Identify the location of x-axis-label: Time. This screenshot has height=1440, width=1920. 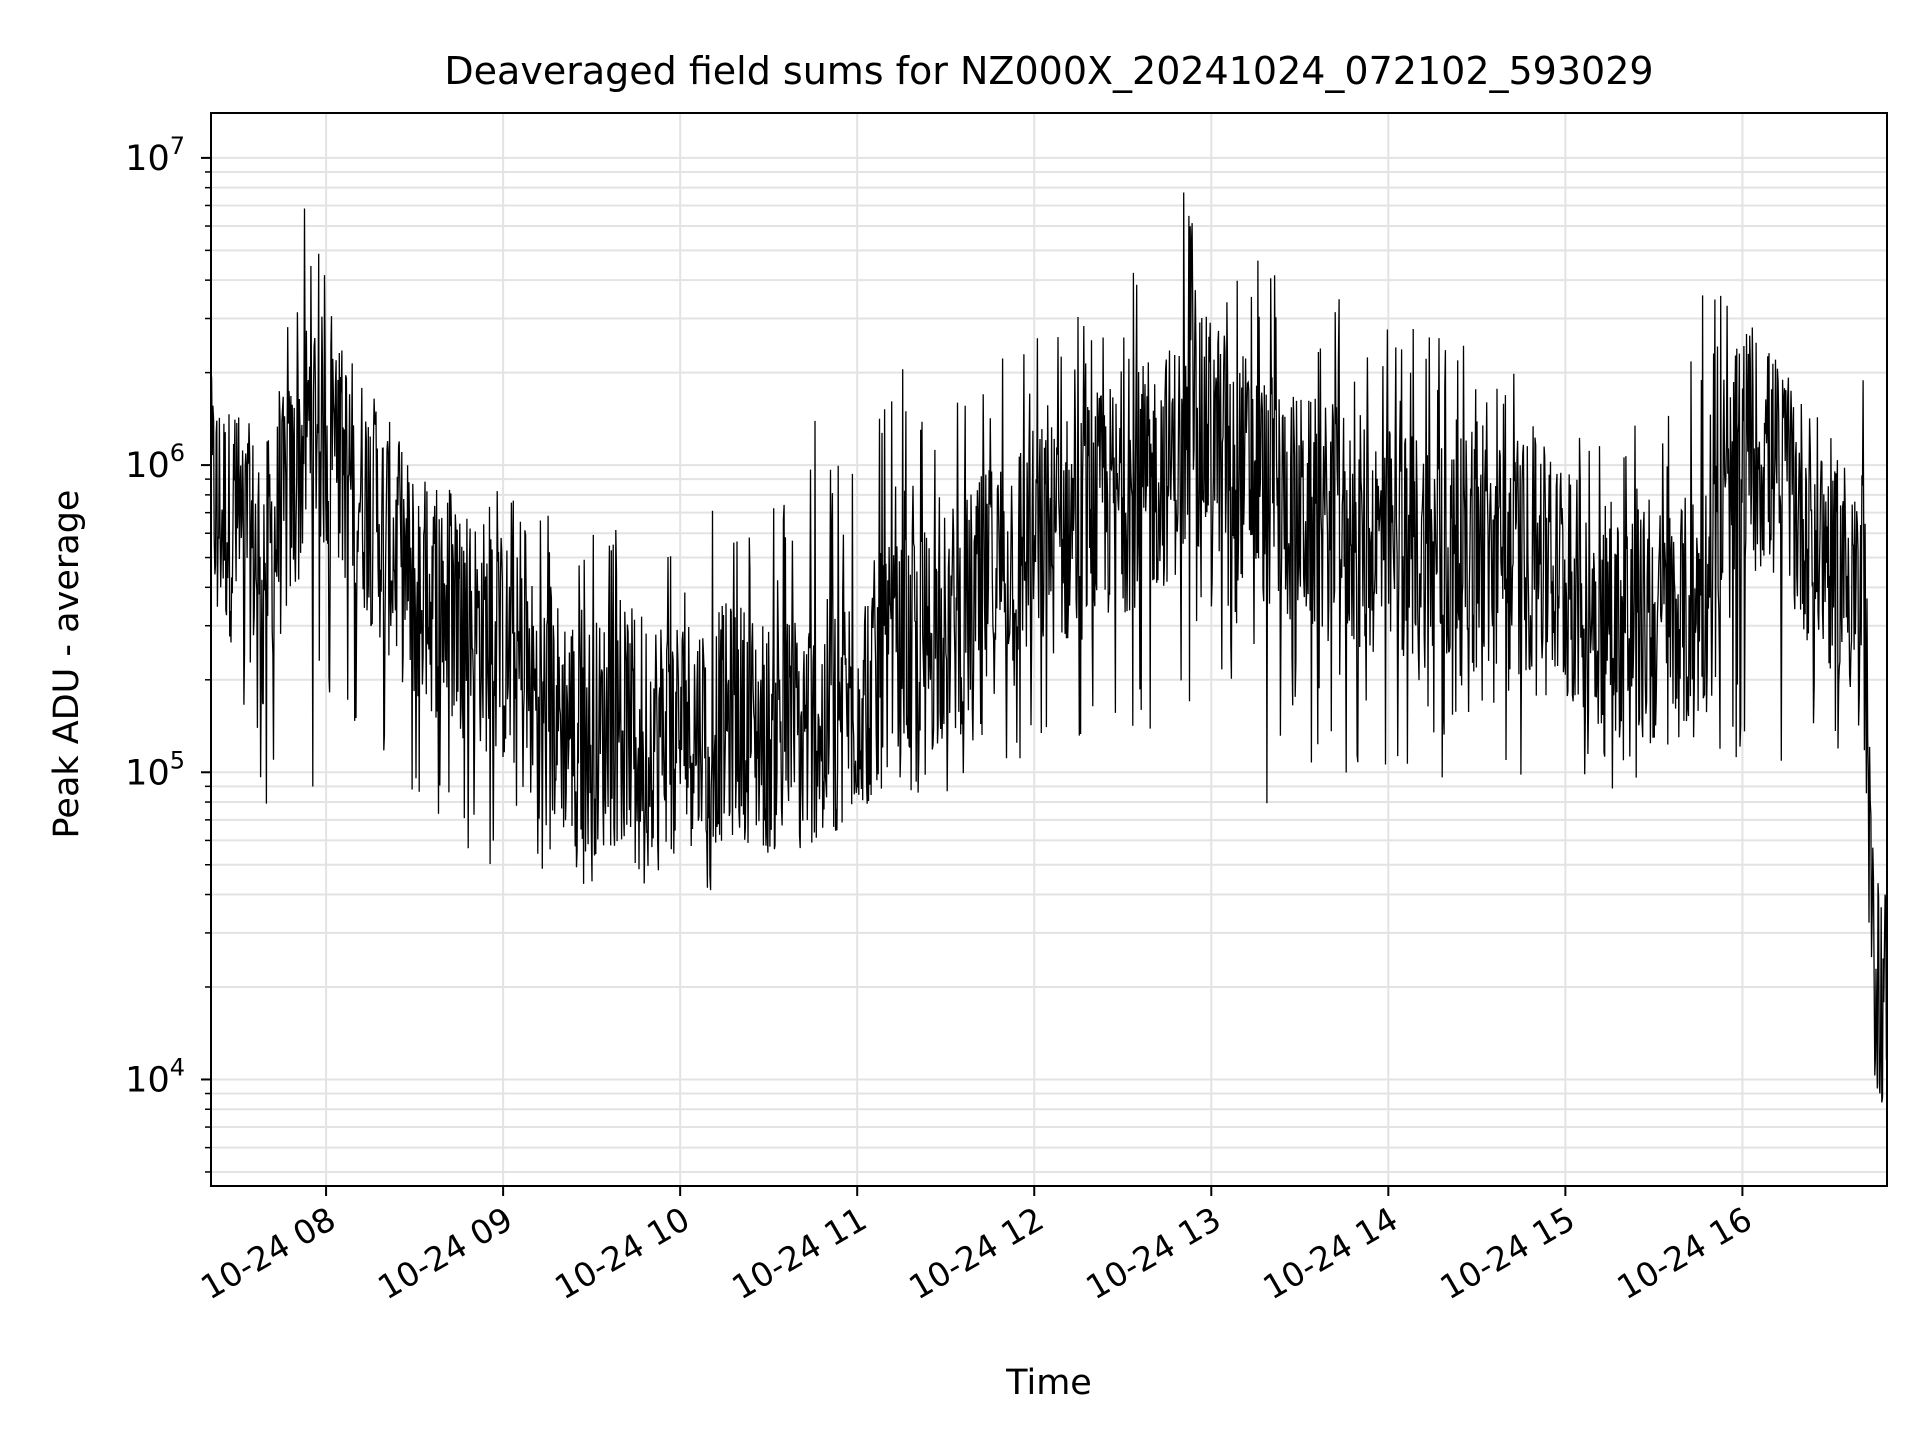
(1048, 1383).